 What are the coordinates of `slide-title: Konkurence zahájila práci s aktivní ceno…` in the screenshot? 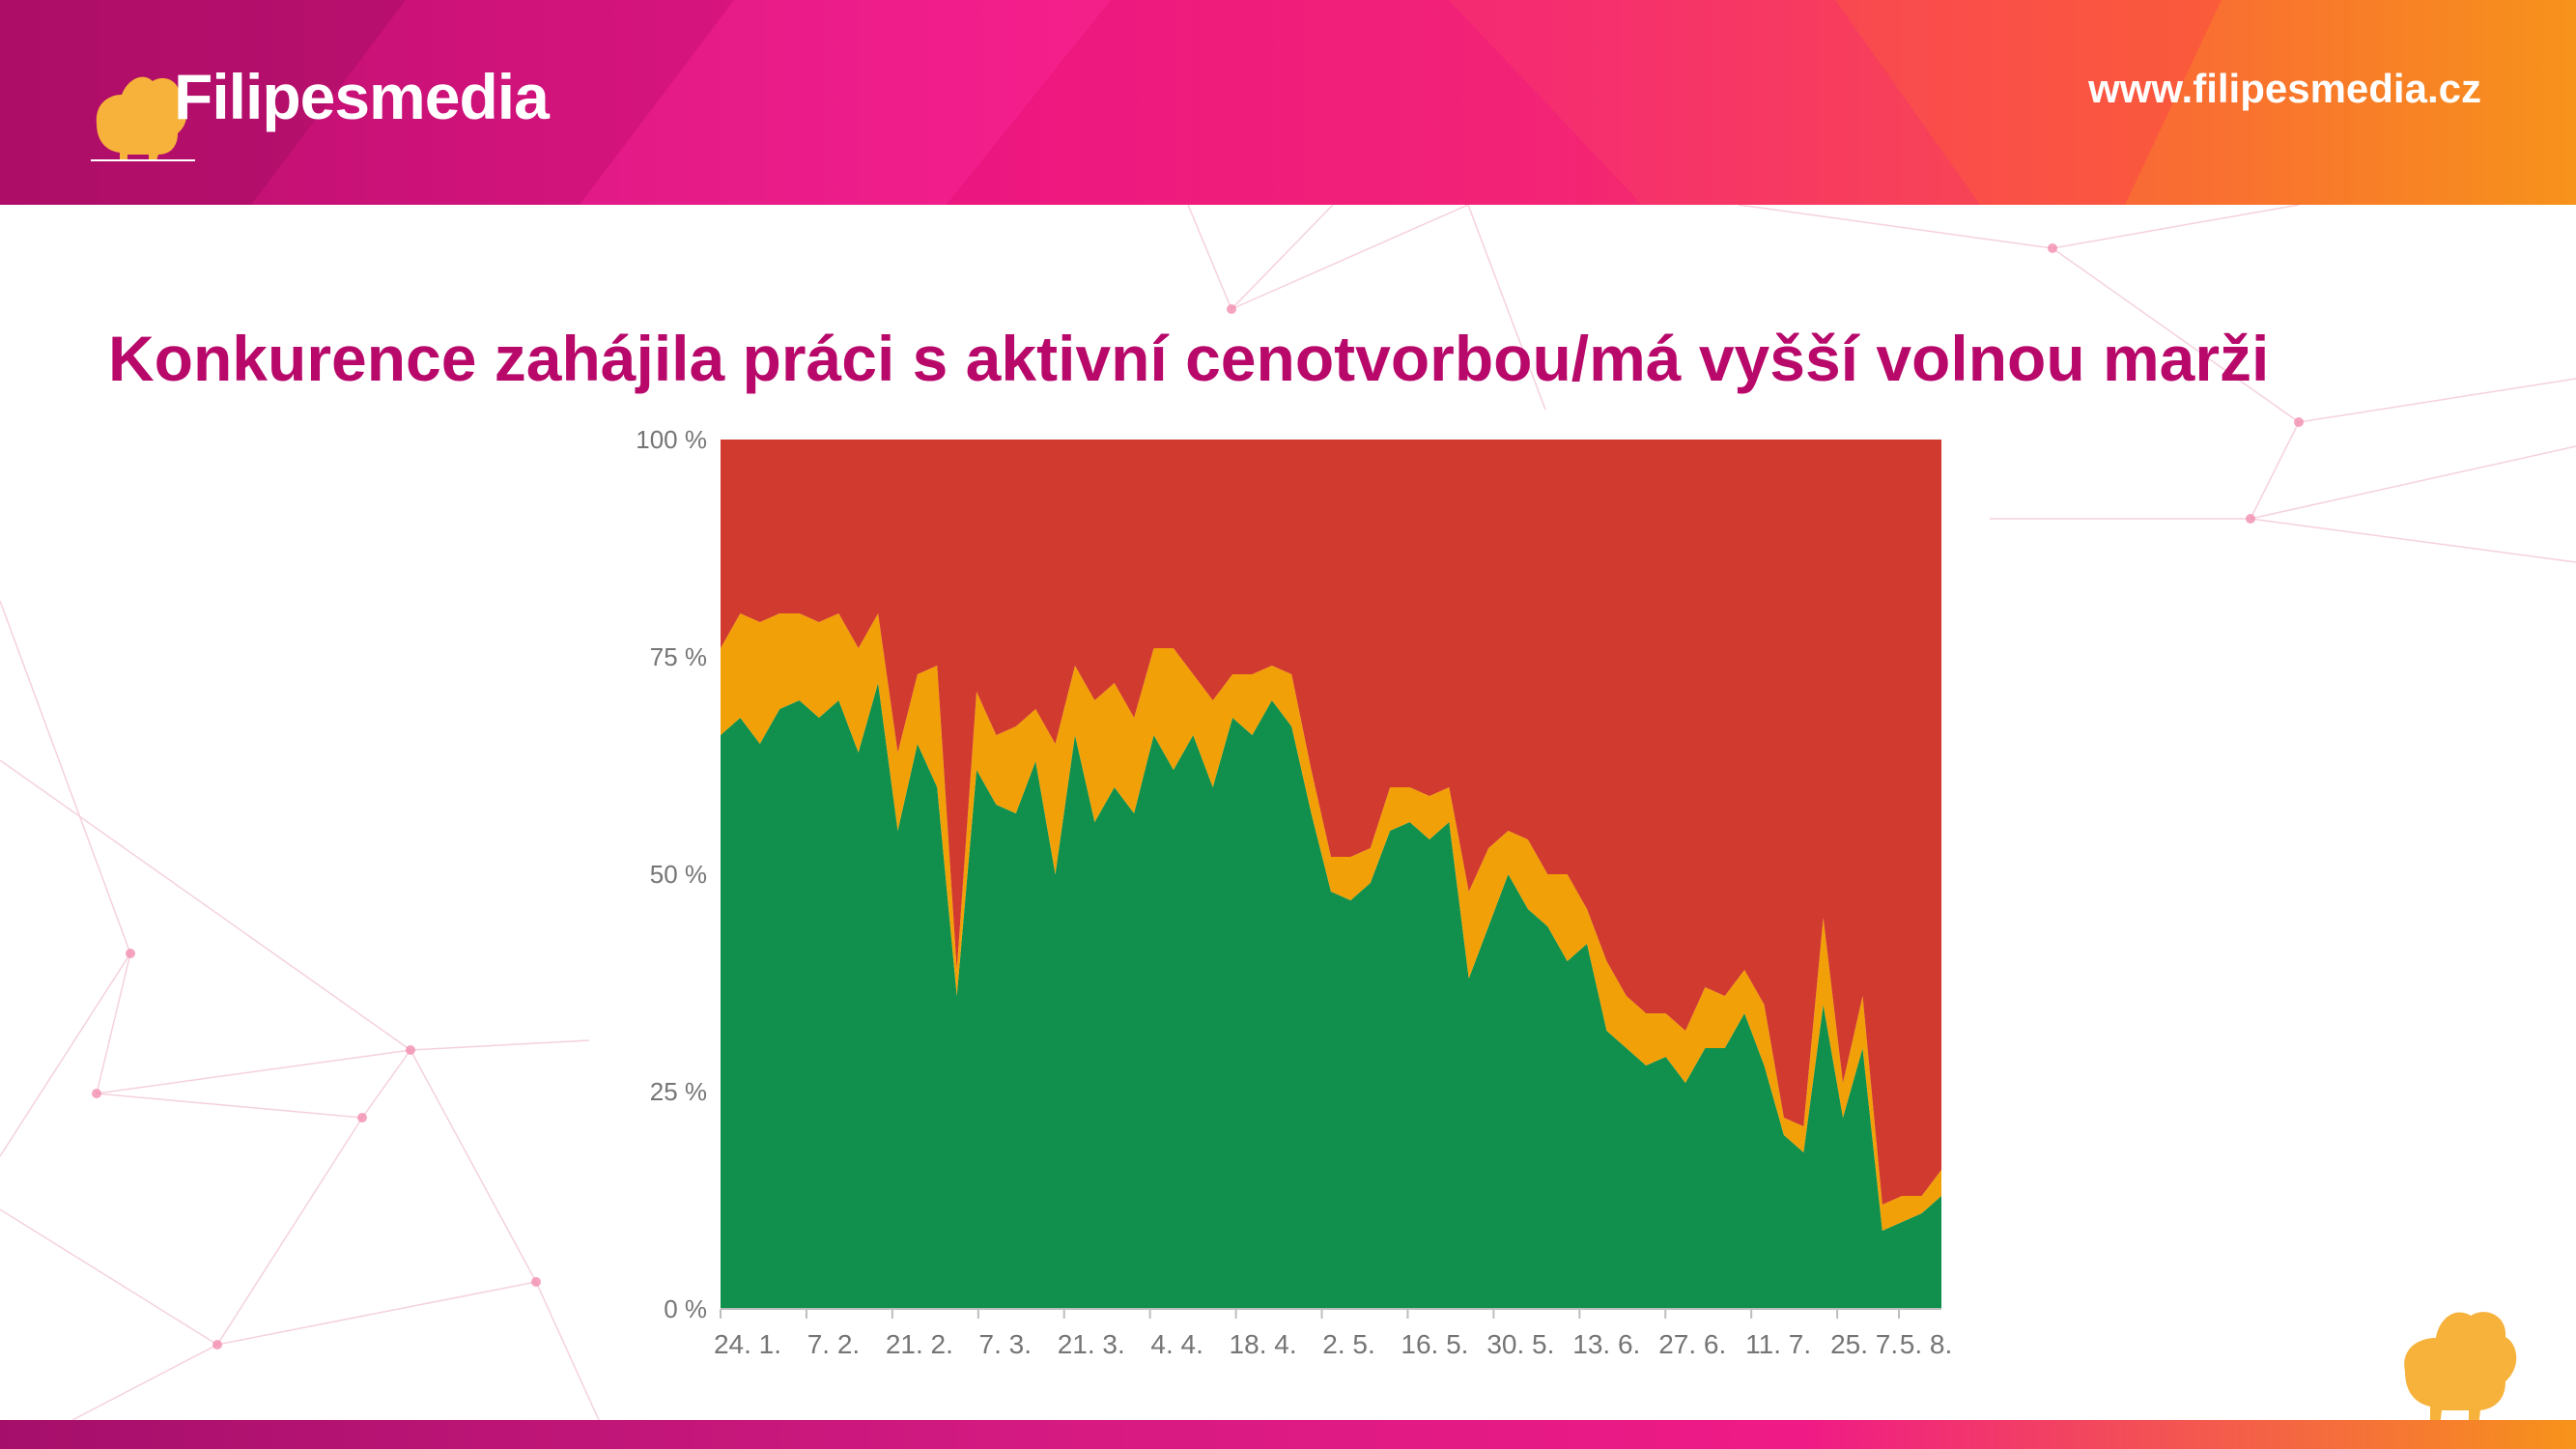 It's located at (1189, 358).